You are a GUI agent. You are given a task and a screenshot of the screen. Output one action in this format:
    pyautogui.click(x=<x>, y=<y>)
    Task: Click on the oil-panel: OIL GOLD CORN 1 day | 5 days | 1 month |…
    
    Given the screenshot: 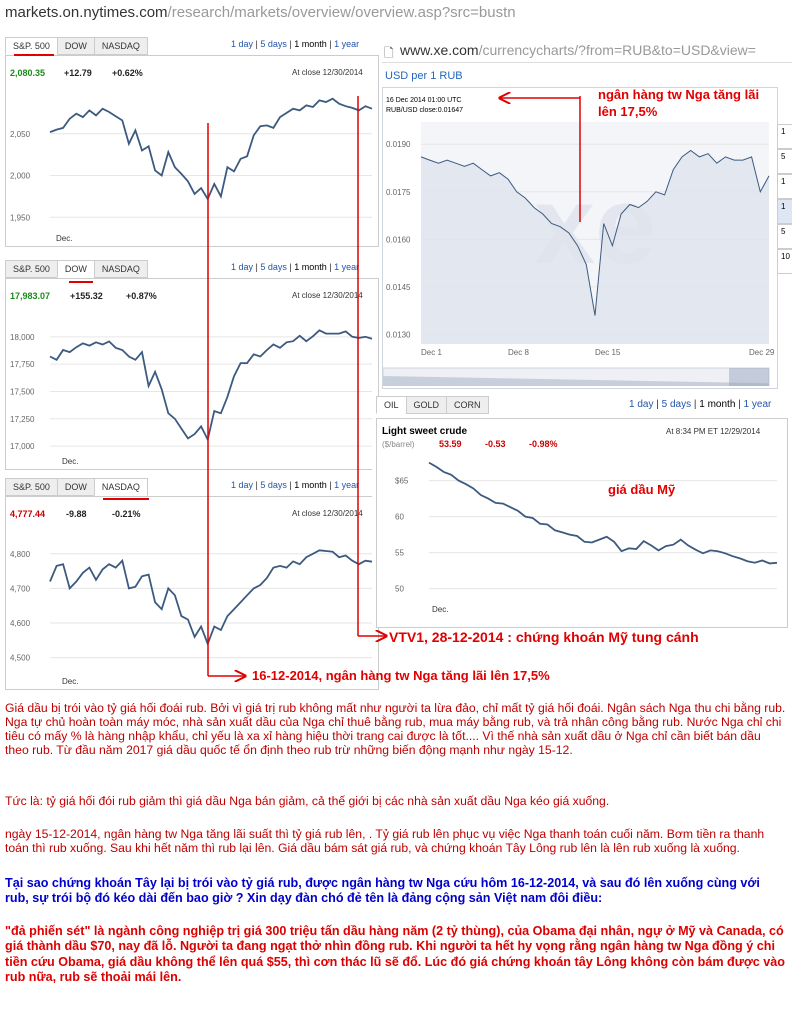 What is the action you would take?
    pyautogui.click(x=581, y=512)
    